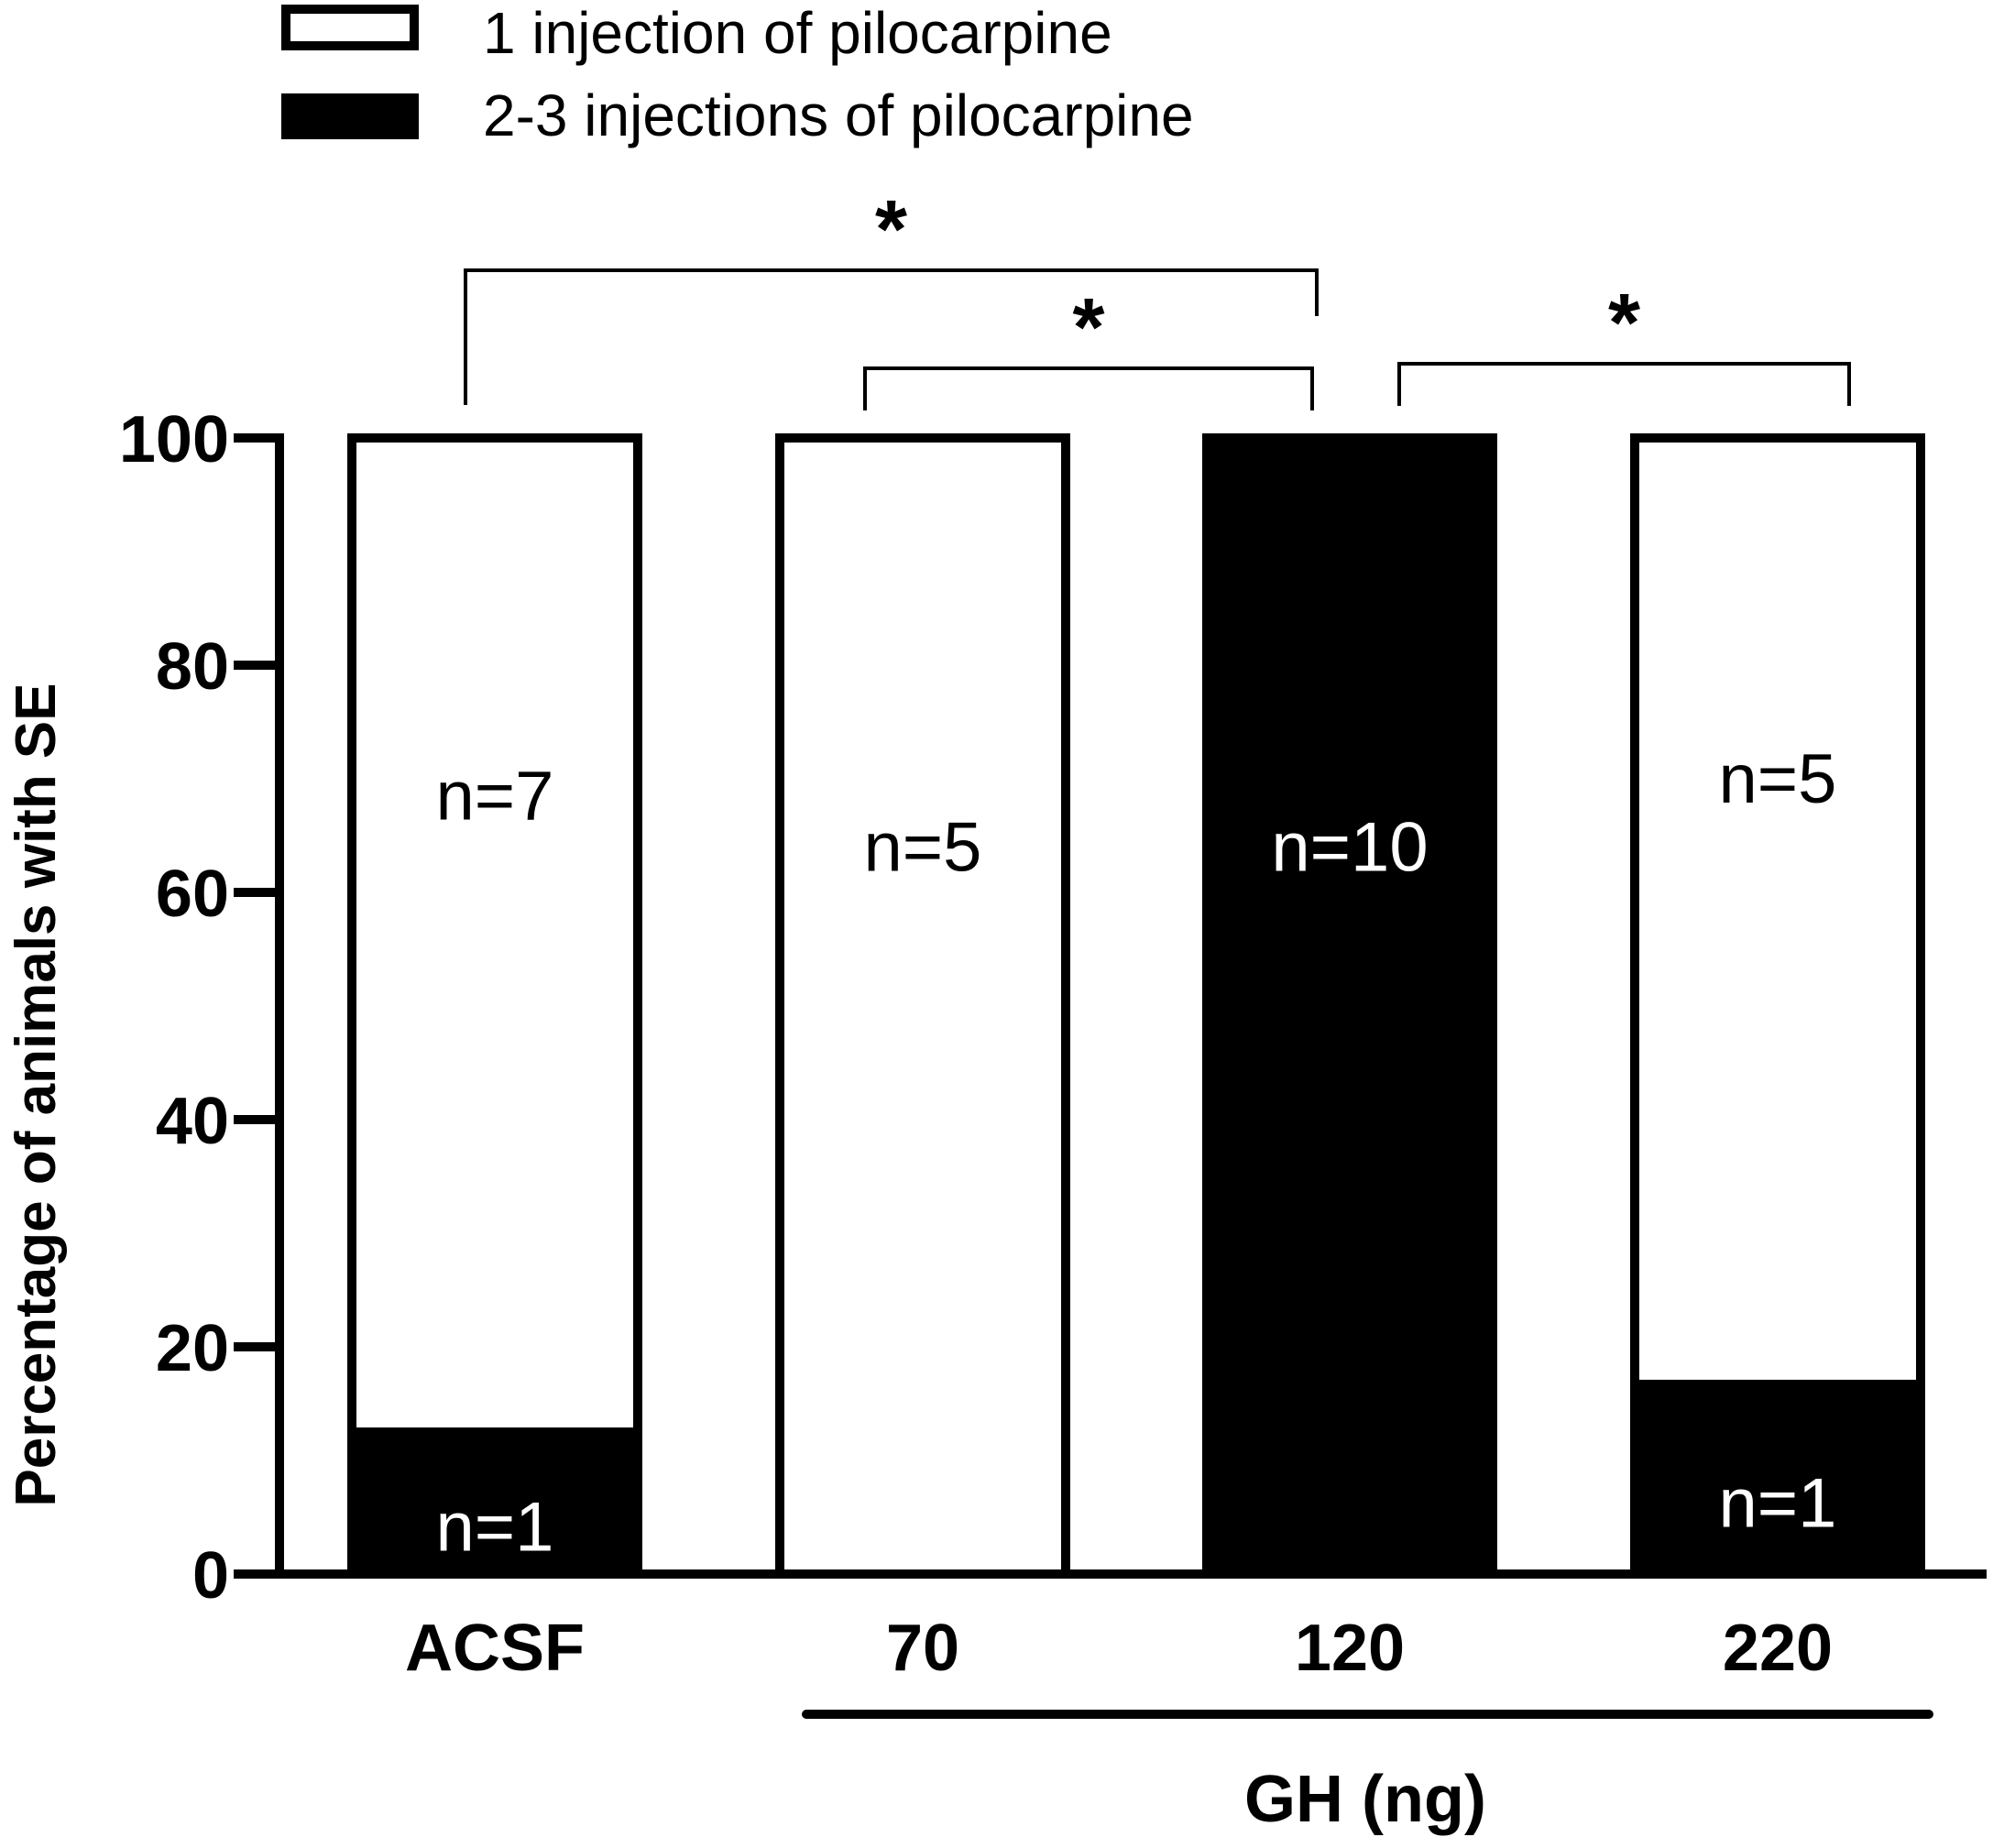 This screenshot has height=1848, width=1993. I want to click on n-label-120-multi: n=10, so click(1349, 847).